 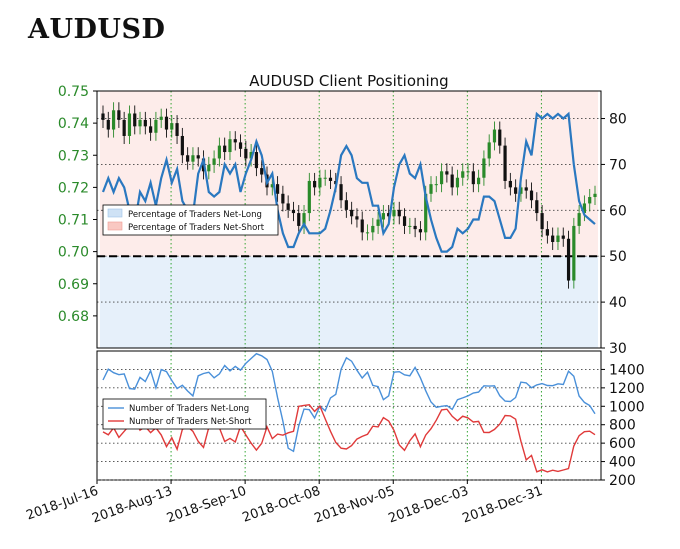 I want to click on count-tick-label: 1200, so click(x=627, y=389).